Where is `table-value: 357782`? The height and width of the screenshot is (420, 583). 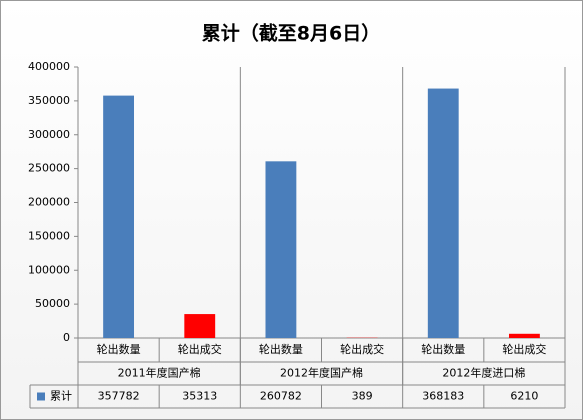
table-value: 357782 is located at coordinates (119, 396).